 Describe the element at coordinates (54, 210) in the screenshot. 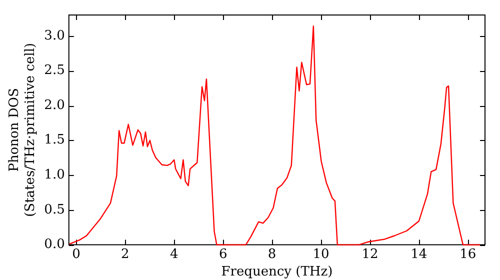

I see `y-tick-label: 0.5` at that location.